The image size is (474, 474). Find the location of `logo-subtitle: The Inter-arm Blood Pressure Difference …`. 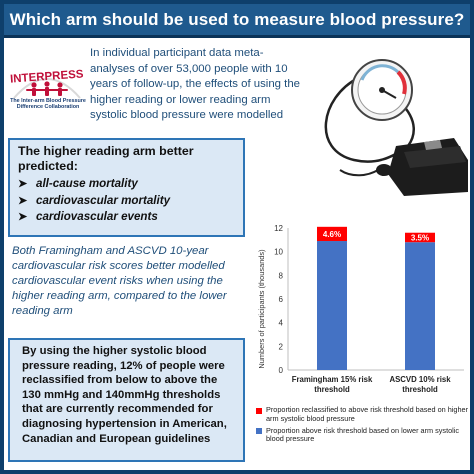

logo-subtitle: The Inter-arm Blood Pressure Difference … is located at coordinates (48, 104).